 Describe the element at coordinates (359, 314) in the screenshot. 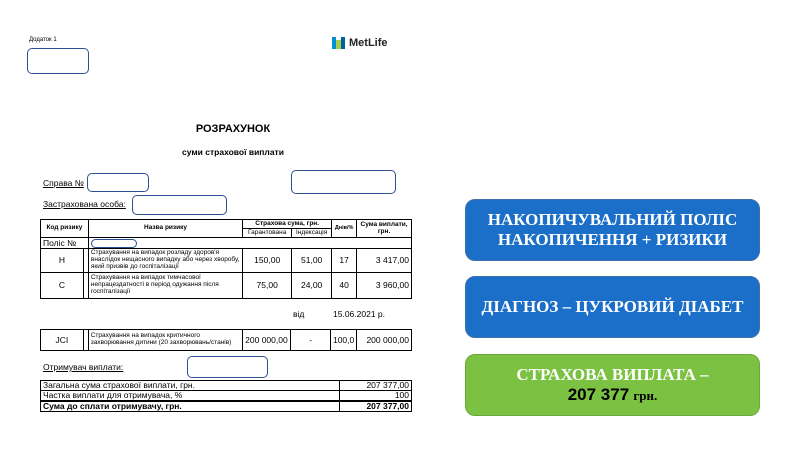

I see `date-value: 15.06.2021 р.` at that location.